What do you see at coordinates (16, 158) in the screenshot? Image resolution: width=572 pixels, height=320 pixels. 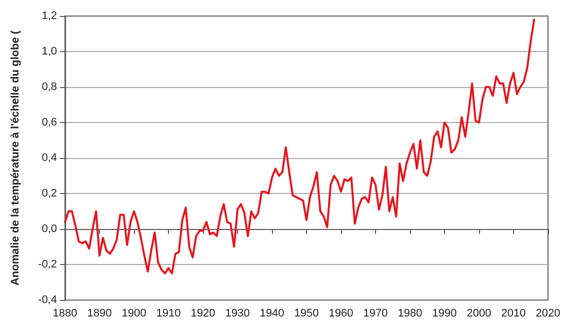 I see `y-axis-title: Anomalie de la température à l'échelle du globe (` at bounding box center [16, 158].